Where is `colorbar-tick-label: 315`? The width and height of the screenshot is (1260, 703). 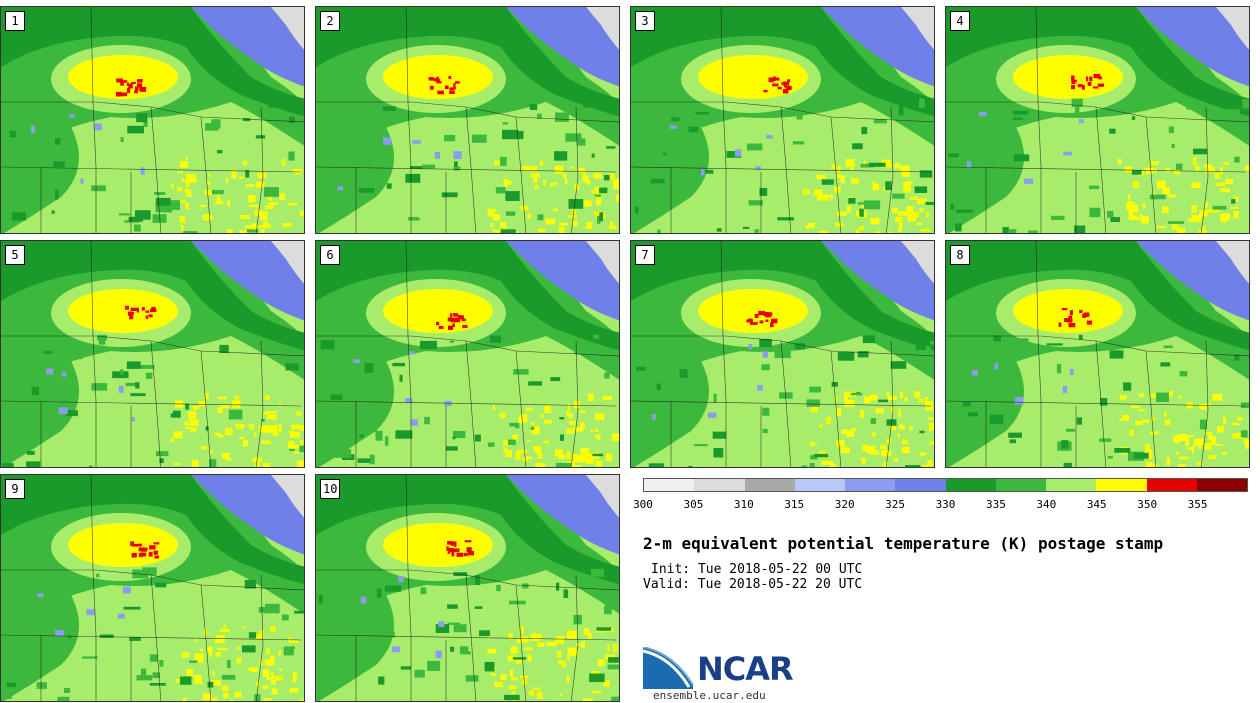
colorbar-tick-label: 315 is located at coordinates (794, 504).